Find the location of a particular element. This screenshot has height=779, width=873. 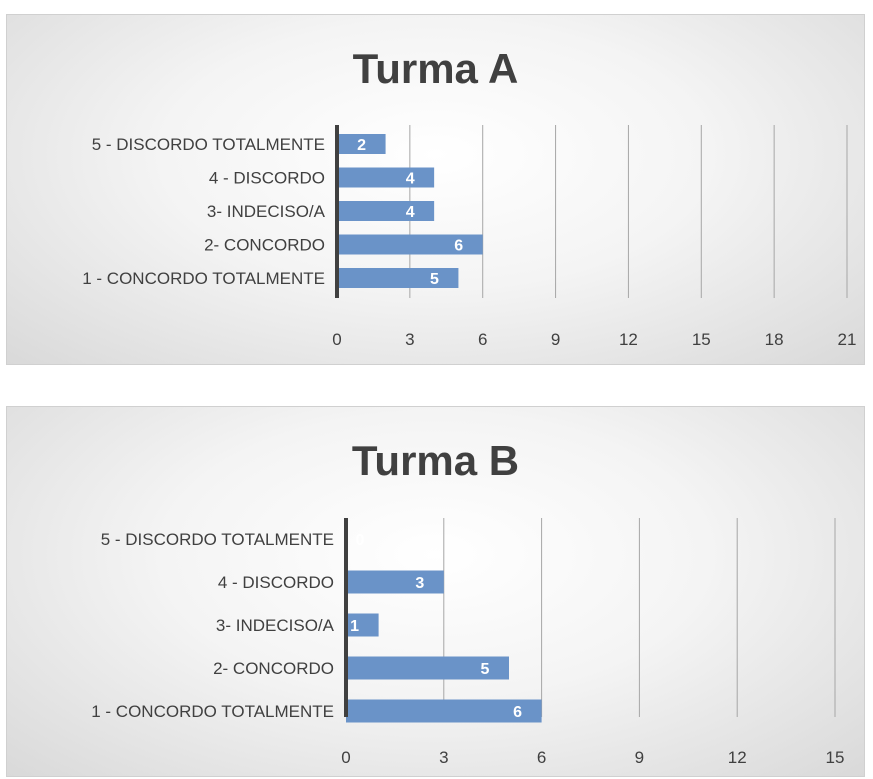

data-label: 2 is located at coordinates (361, 145).